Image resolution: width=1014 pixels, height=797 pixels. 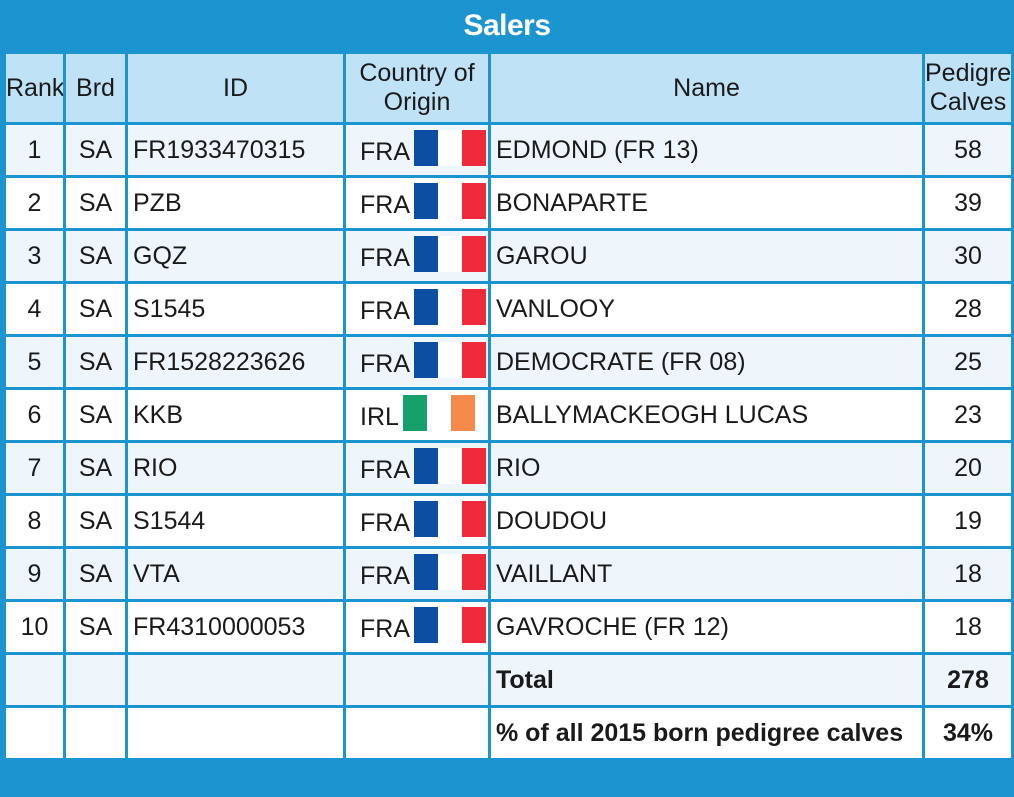 I want to click on rank-cell: 9, so click(x=34, y=574).